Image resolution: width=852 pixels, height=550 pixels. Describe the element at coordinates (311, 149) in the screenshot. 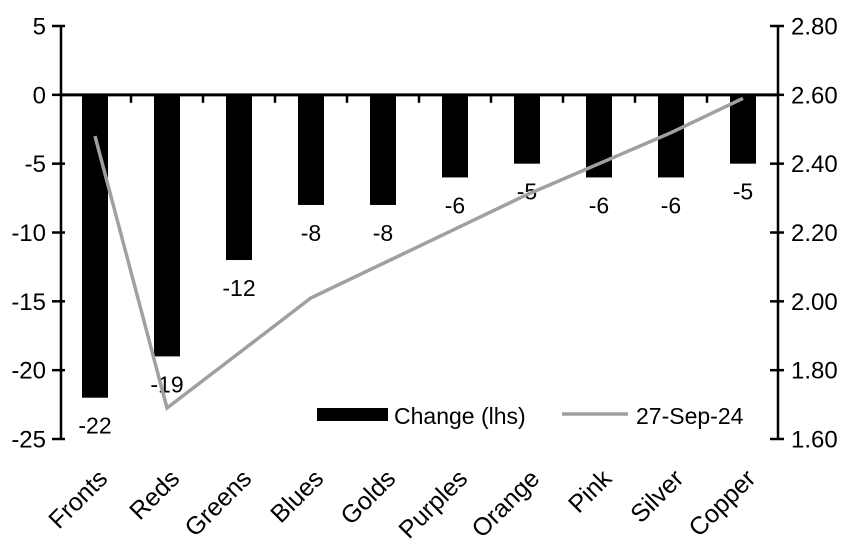

I see `bar-blues` at that location.